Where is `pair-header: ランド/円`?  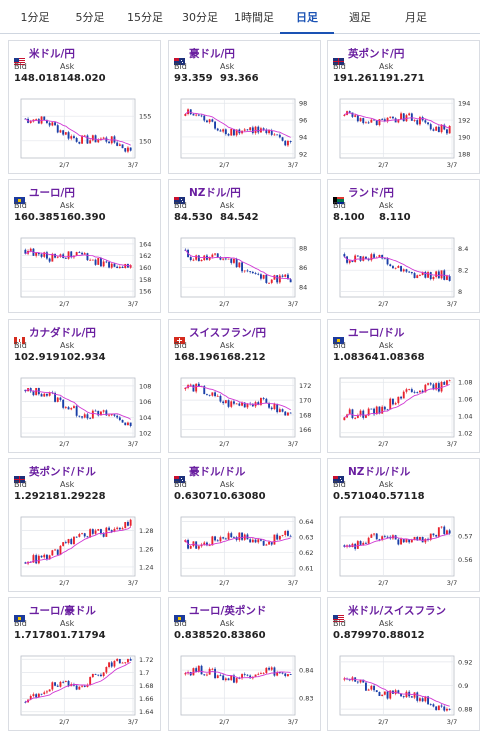 pair-header: ランド/円 is located at coordinates (363, 194).